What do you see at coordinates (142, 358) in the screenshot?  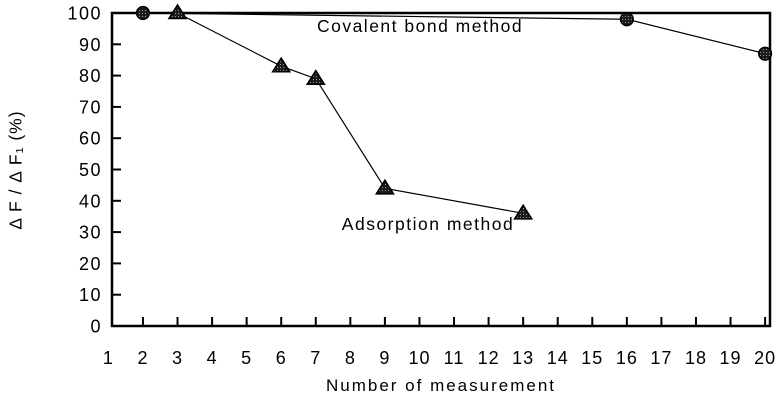 I see `x-tick-label: 2` at bounding box center [142, 358].